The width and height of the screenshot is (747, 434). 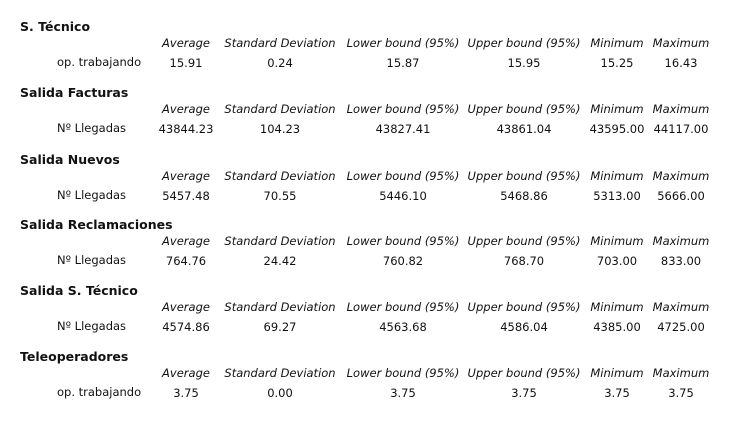 What do you see at coordinates (524, 63) in the screenshot?
I see `value-upper-bound: 15.95` at bounding box center [524, 63].